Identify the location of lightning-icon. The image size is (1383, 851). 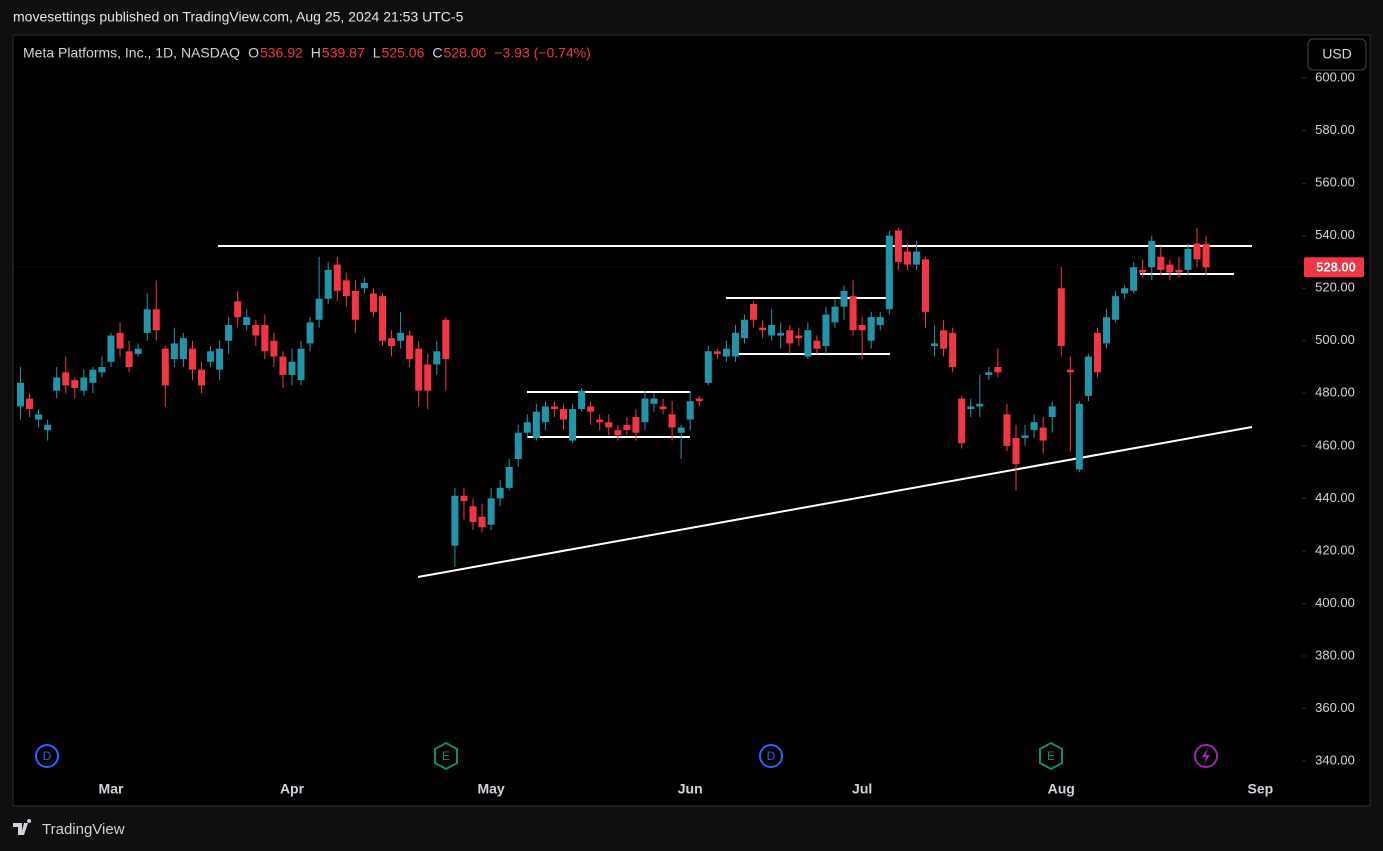
(1206, 756).